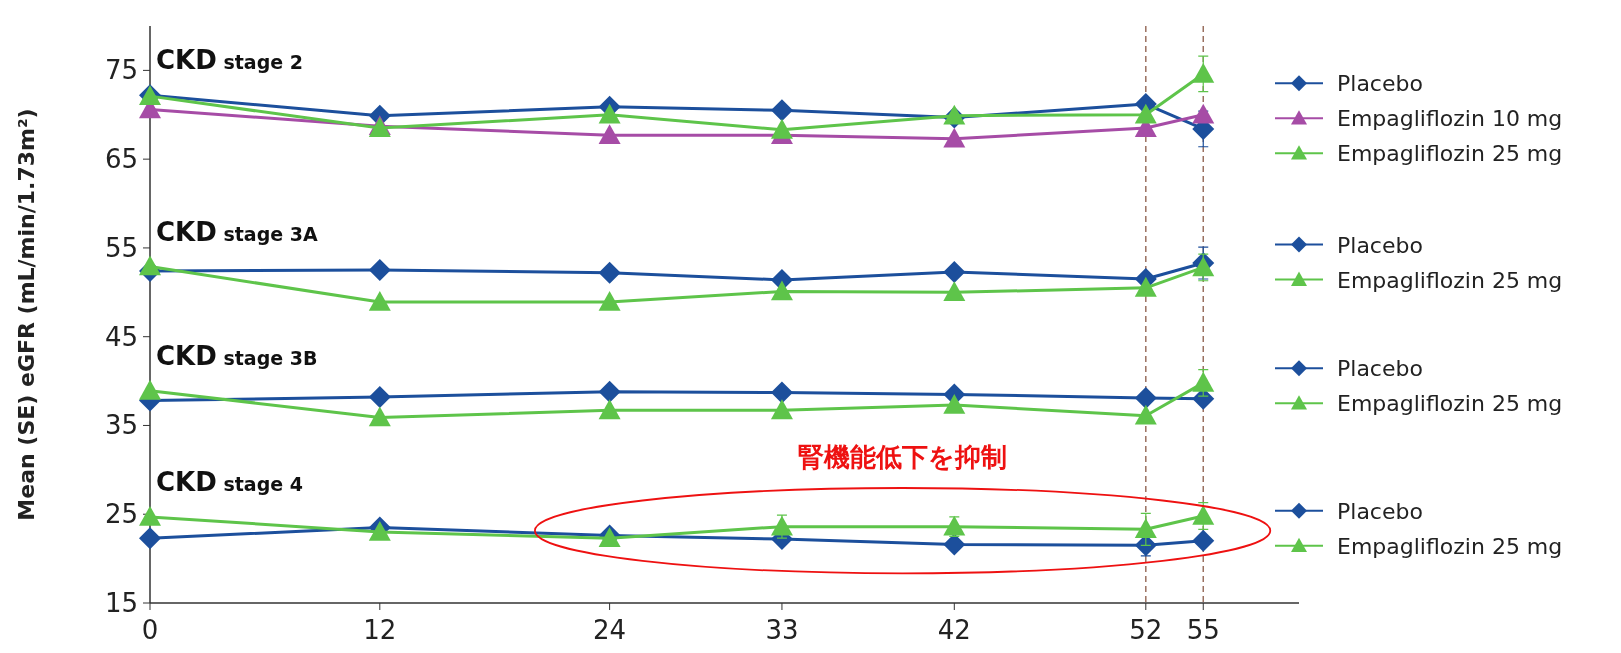  What do you see at coordinates (121, 247) in the screenshot?
I see `y-tick-label: 55` at bounding box center [121, 247].